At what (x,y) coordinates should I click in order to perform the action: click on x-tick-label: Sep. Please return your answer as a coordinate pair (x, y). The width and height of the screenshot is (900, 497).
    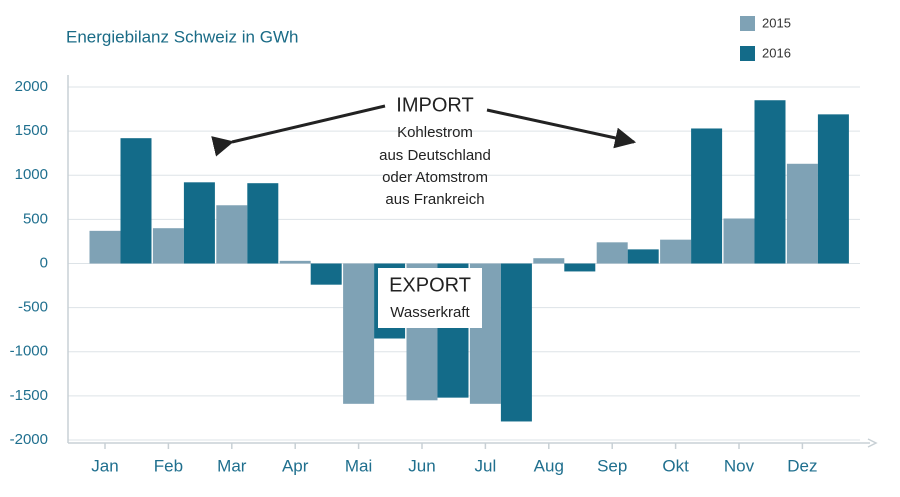
    Looking at the image, I should click on (612, 465).